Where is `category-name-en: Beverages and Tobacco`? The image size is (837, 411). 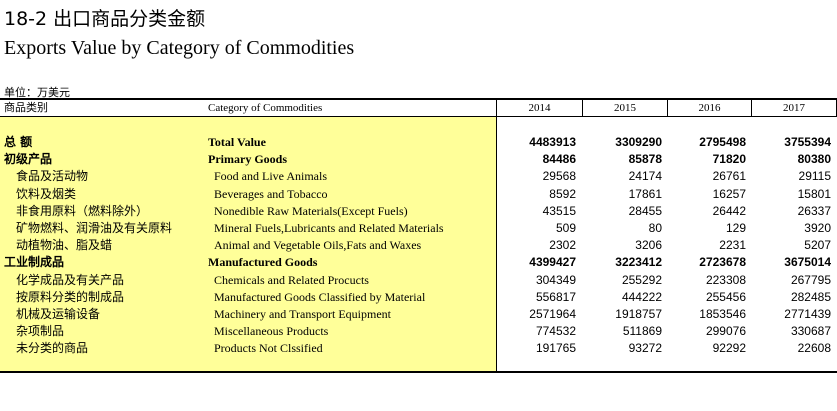
category-name-en: Beverages and Tobacco is located at coordinates (271, 193).